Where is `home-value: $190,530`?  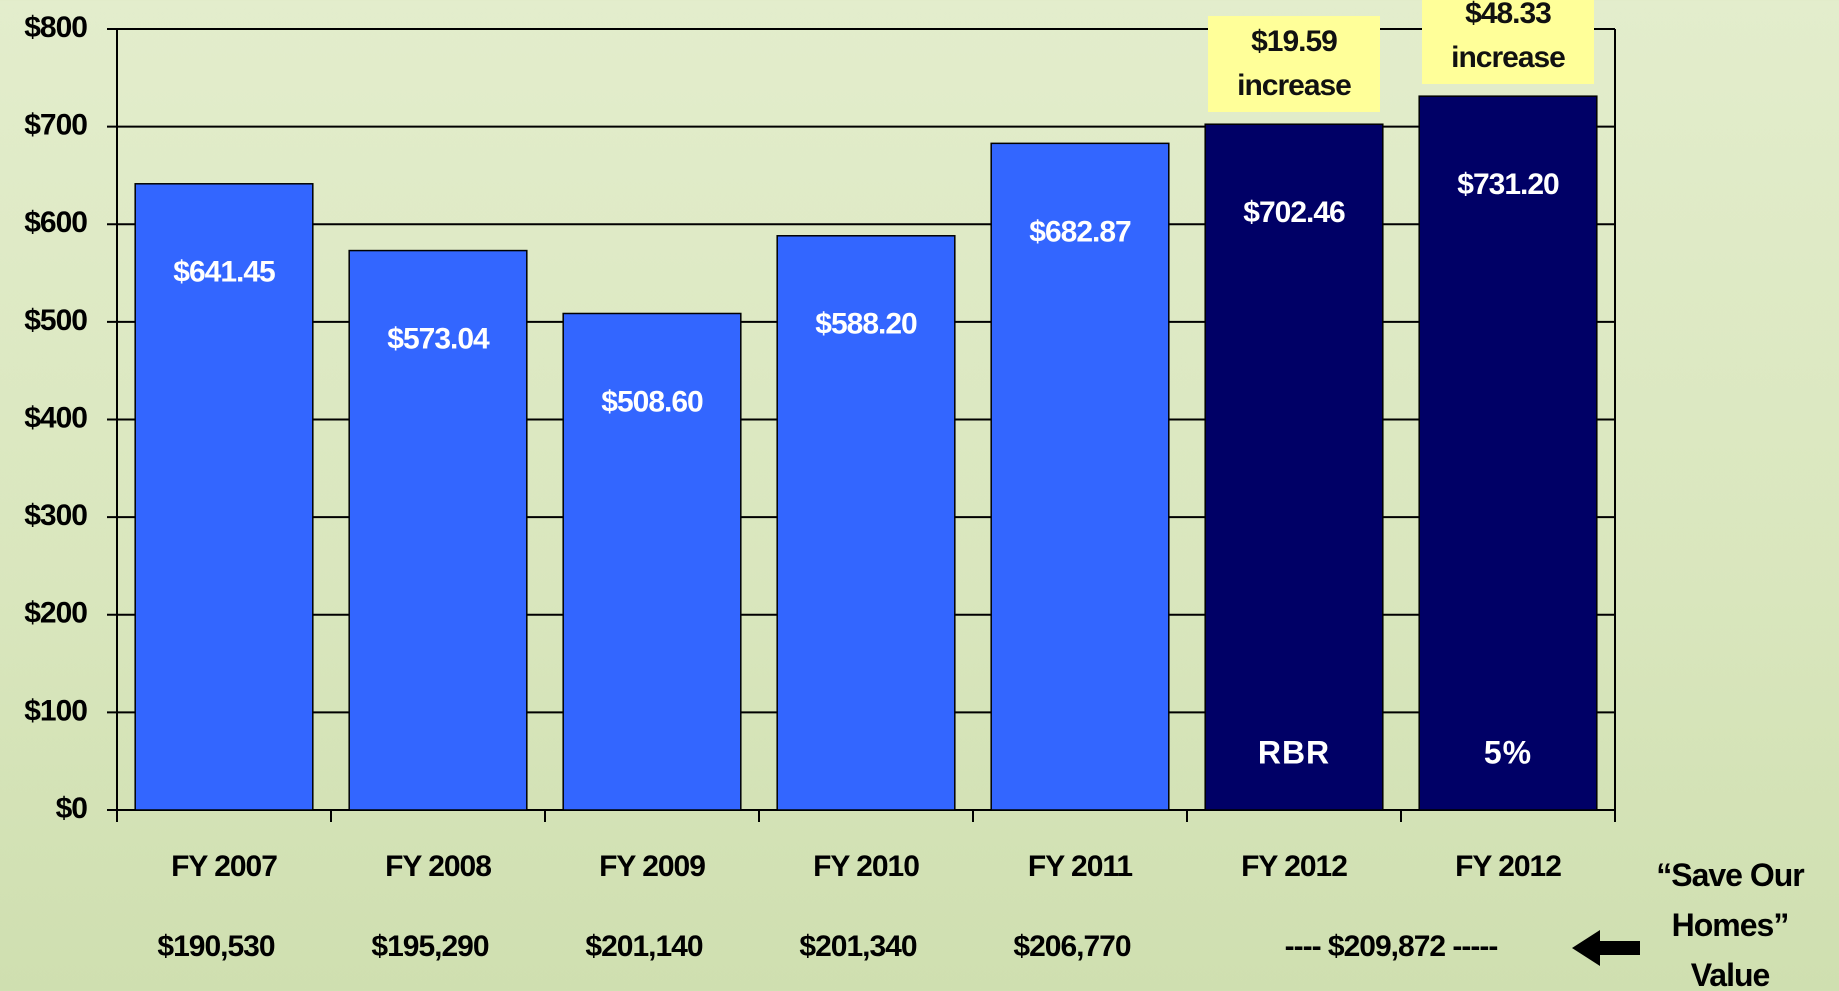 home-value: $190,530 is located at coordinates (215, 946).